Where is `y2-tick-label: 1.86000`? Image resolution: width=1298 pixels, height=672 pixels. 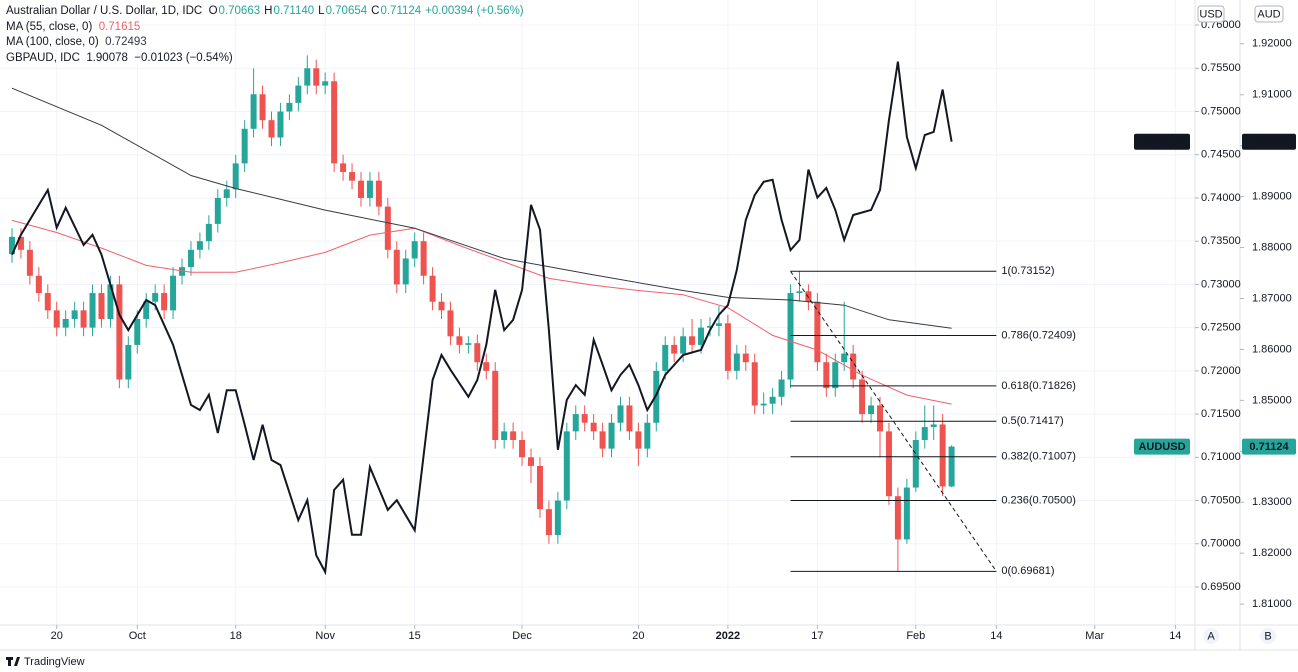
y2-tick-label: 1.86000 is located at coordinates (1272, 349).